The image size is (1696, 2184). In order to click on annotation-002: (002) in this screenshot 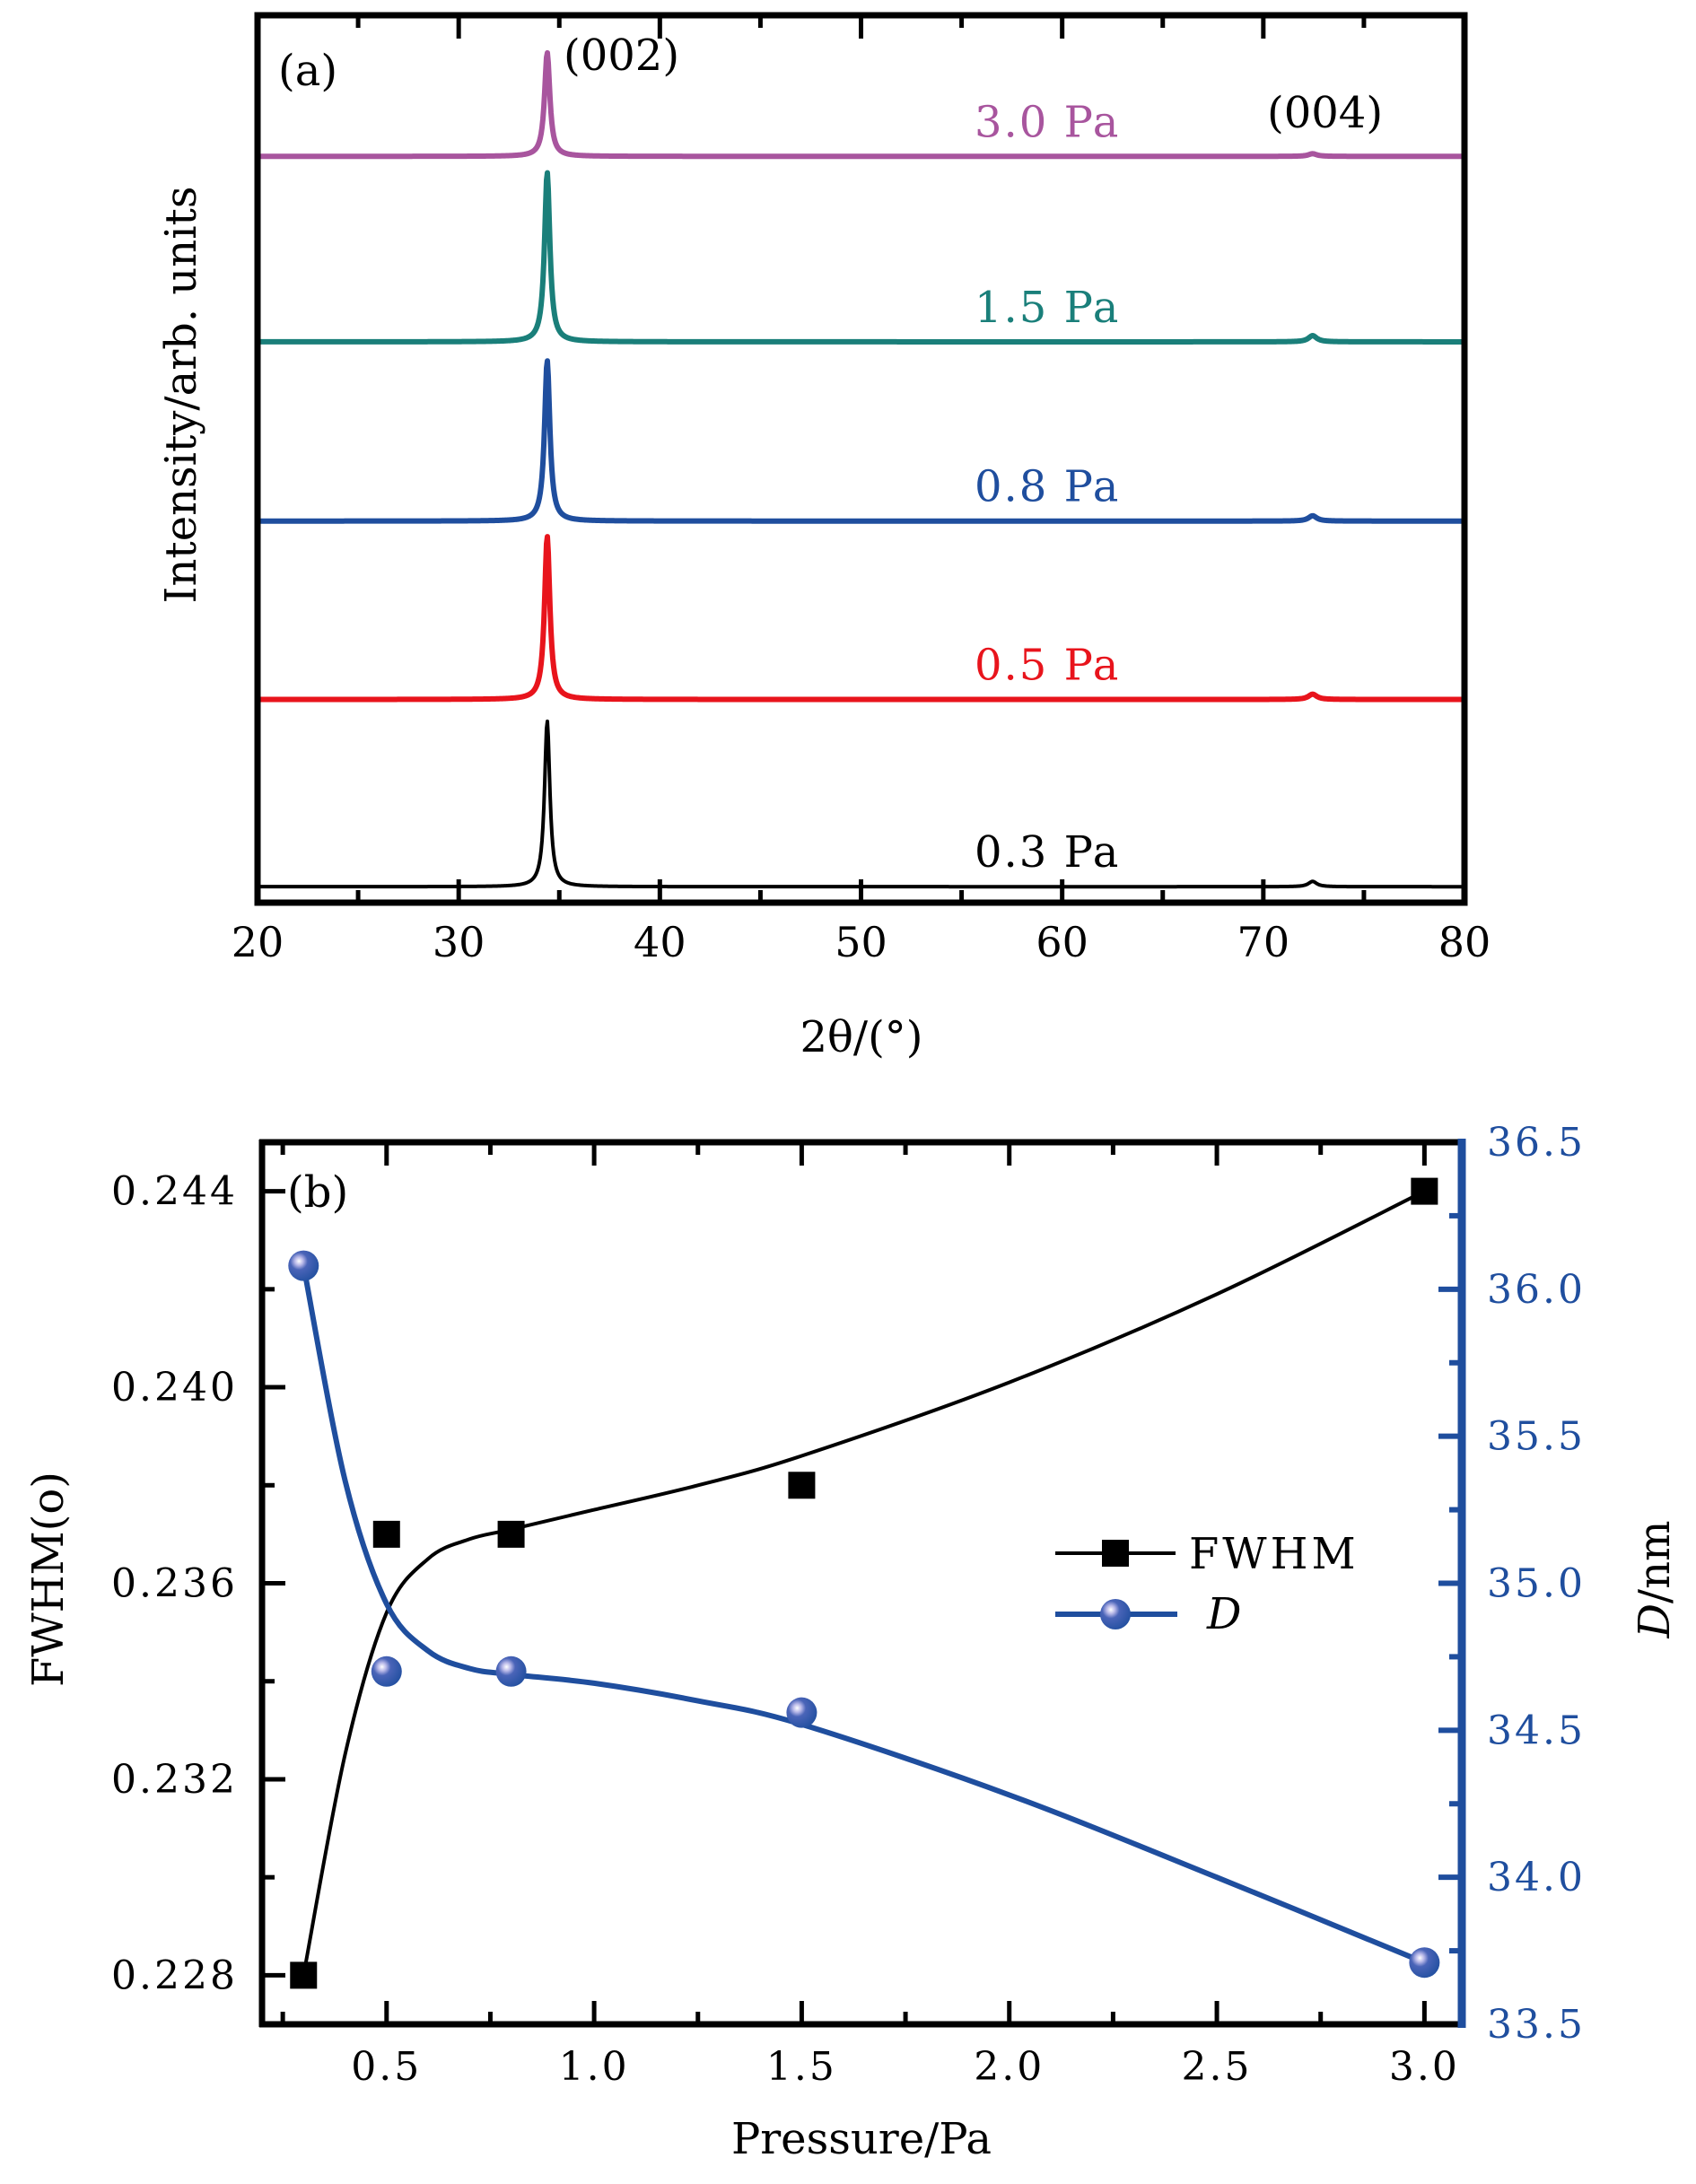, I will do `click(621, 56)`.